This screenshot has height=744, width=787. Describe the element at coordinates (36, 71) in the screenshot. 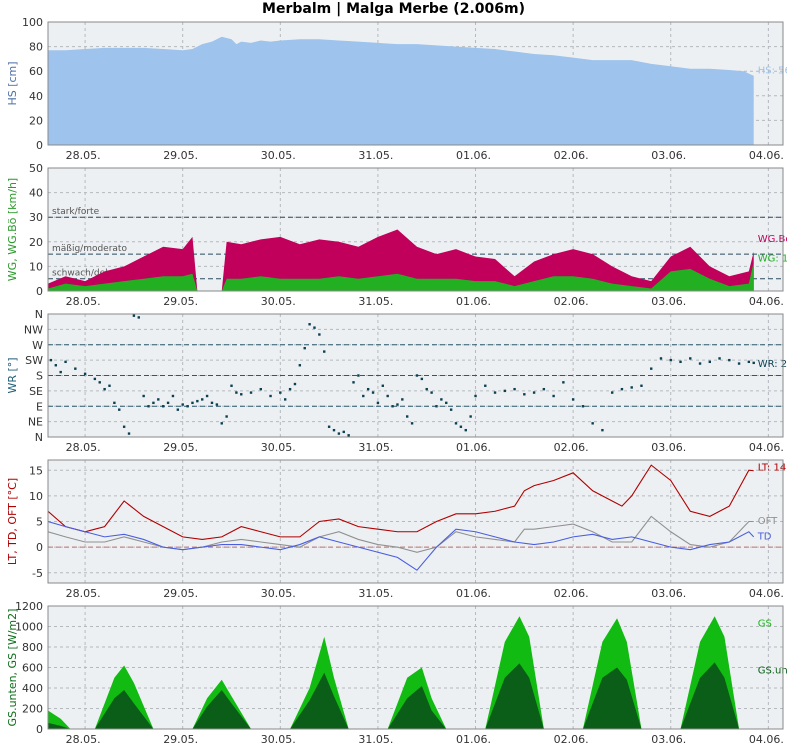

I see `y-tick-label: 60` at that location.